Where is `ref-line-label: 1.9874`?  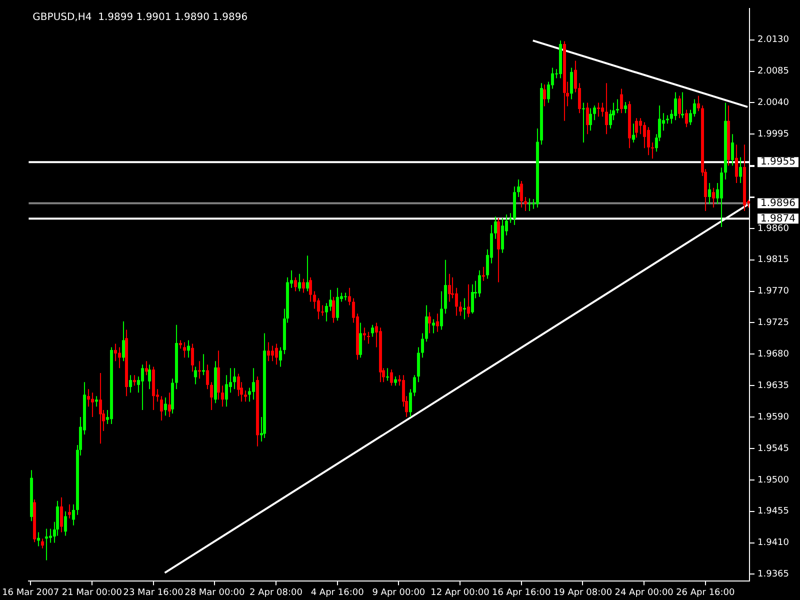 ref-line-label: 1.9874 is located at coordinates (778, 218).